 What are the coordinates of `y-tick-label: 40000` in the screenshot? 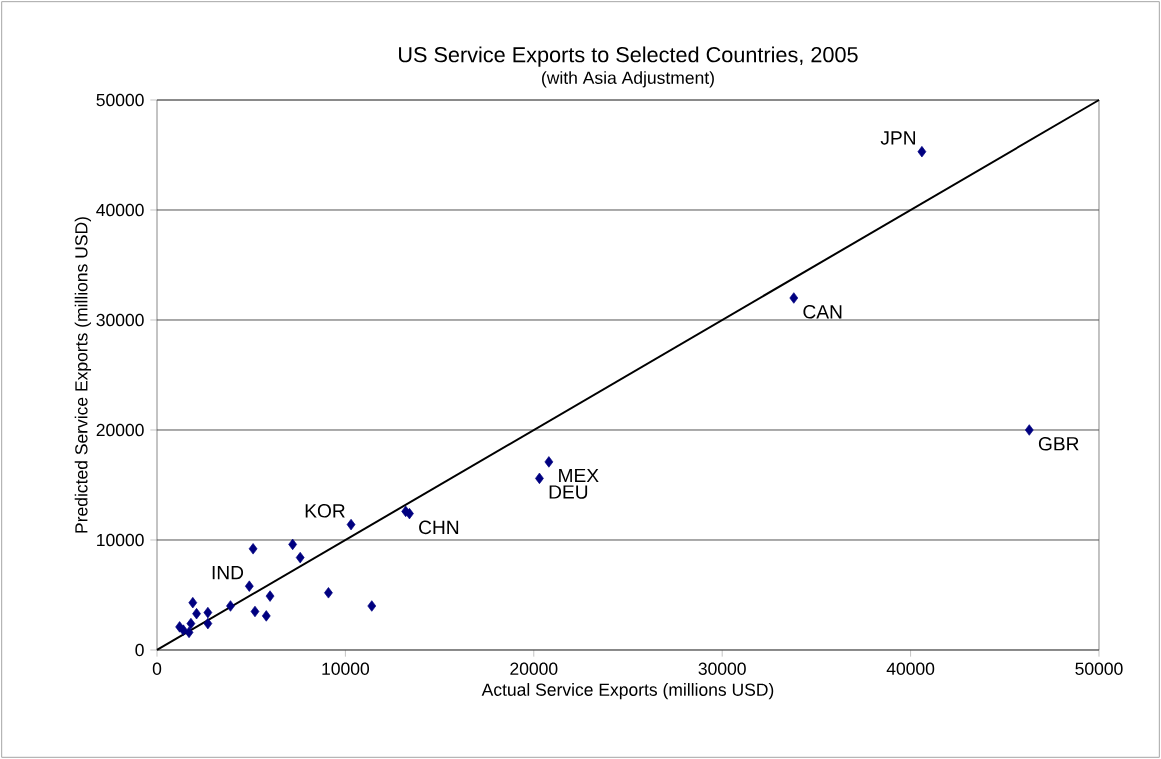 It's located at (120, 210).